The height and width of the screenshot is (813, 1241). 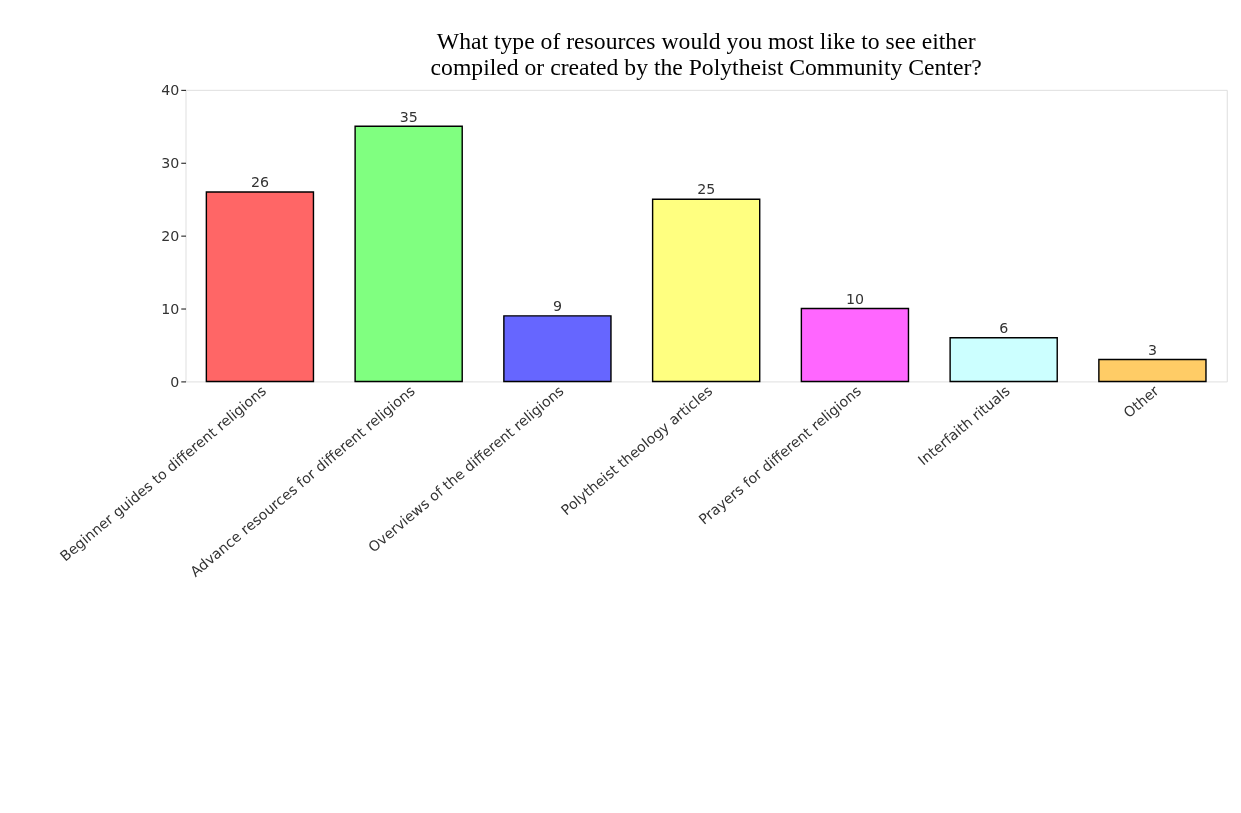 I want to click on data-label: 35, so click(x=408, y=116).